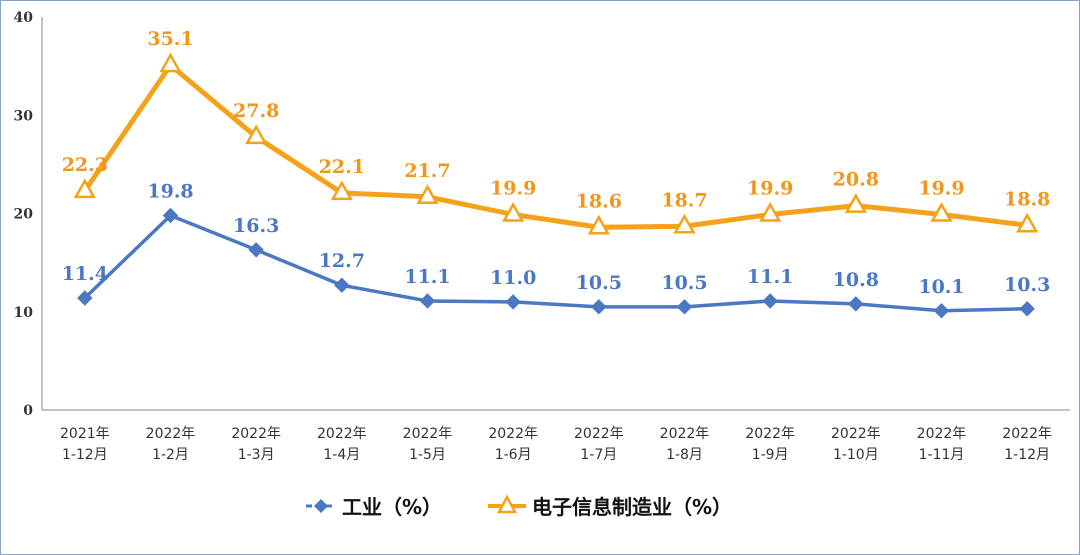  Describe the element at coordinates (598, 455) in the screenshot. I see `x-tick-label-period: 1-7月` at that location.